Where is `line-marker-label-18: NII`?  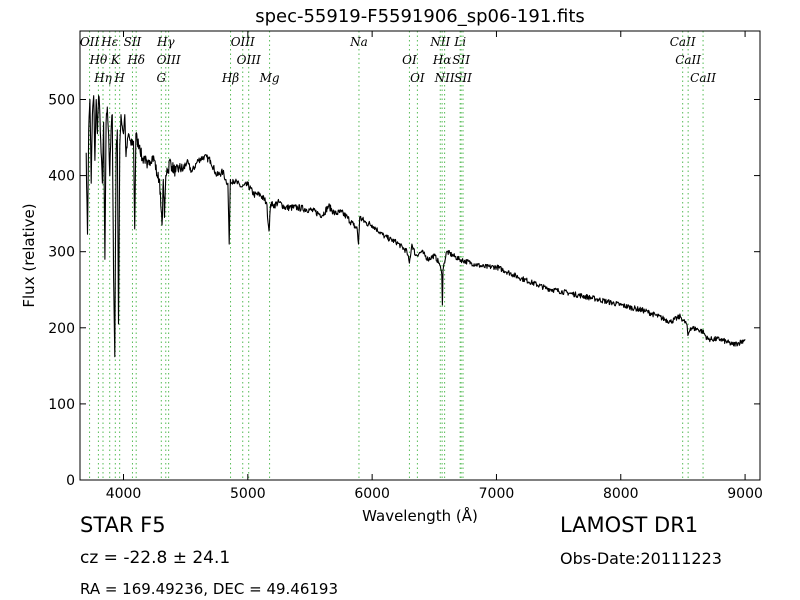
line-marker-label-18: NII is located at coordinates (439, 42).